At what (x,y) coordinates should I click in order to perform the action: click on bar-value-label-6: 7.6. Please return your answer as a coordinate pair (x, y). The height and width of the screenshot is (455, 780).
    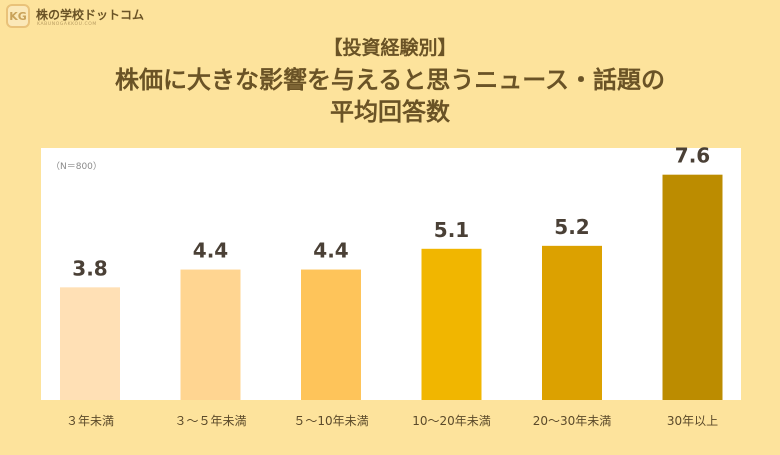
    Looking at the image, I should click on (692, 156).